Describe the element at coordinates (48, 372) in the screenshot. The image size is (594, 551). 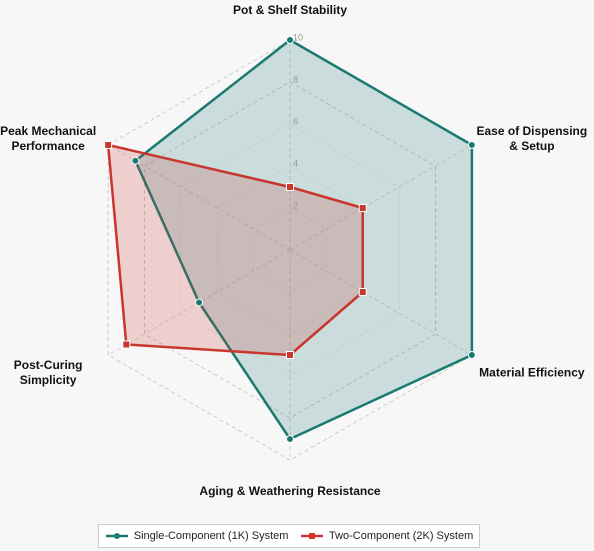
I see `axis-label: Post-Curing Simplicity` at that location.